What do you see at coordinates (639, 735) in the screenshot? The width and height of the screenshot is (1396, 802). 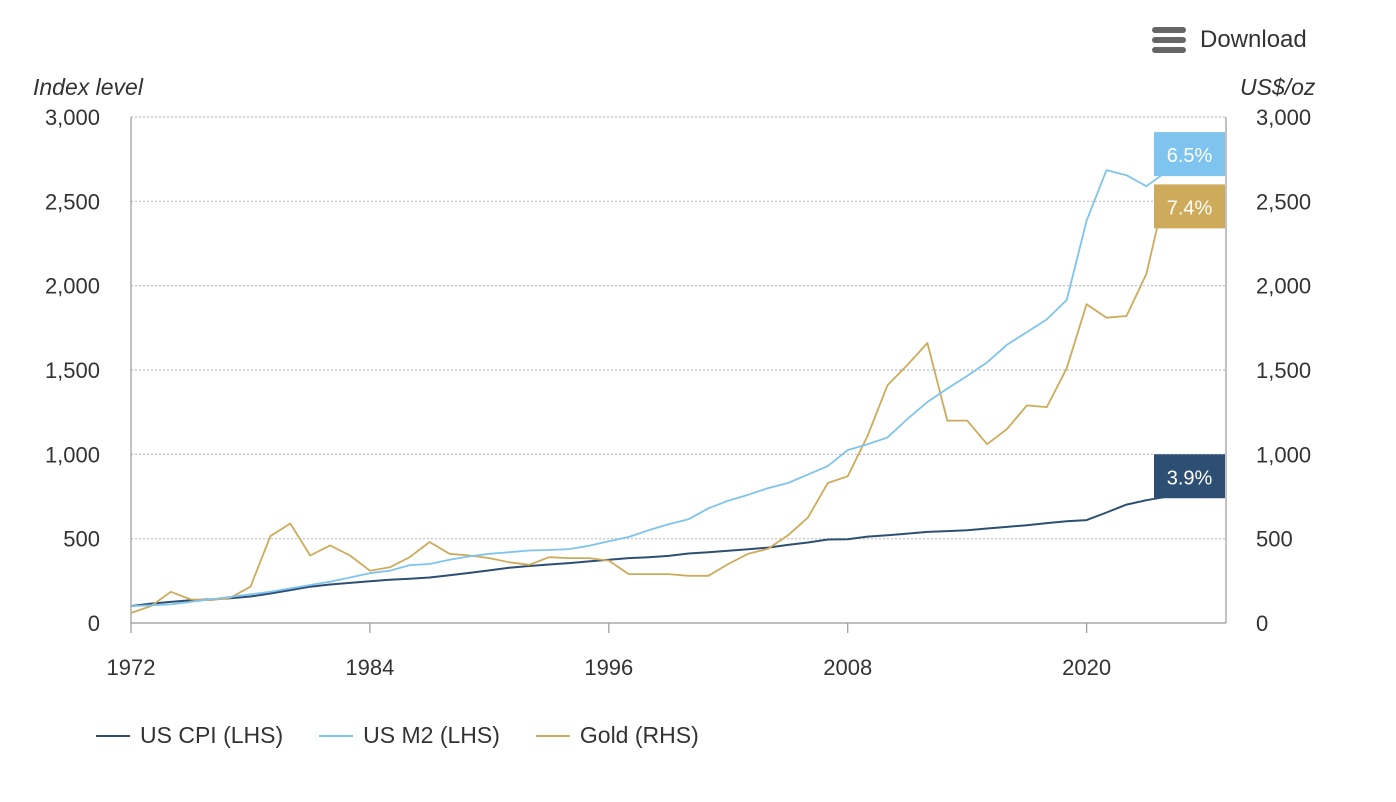 I see `legend-label-gold: Gold (RHS)` at bounding box center [639, 735].